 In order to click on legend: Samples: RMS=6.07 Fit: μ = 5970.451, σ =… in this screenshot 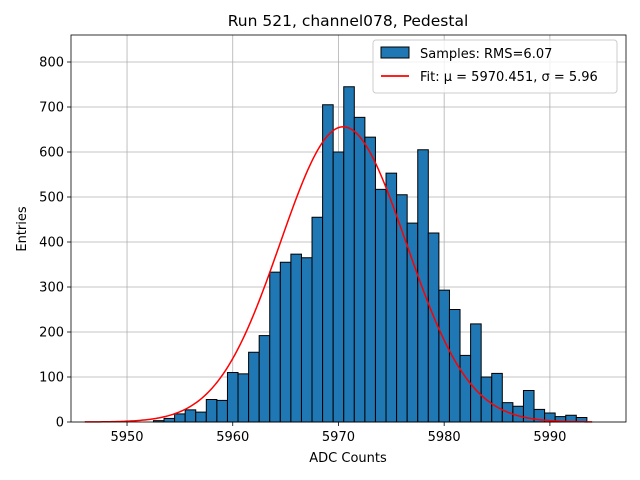, I will do `click(495, 66)`.